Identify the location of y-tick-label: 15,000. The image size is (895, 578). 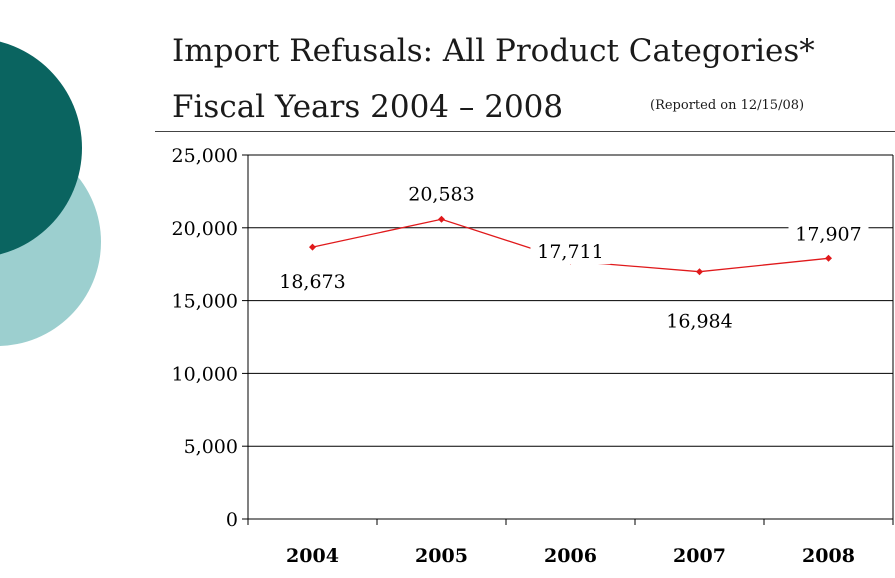
(205, 302).